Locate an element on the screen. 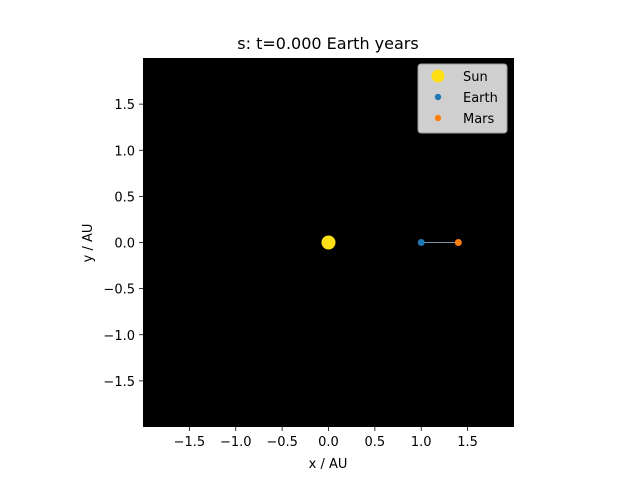 The image size is (640, 480). legend-marker-sun is located at coordinates (438, 76).